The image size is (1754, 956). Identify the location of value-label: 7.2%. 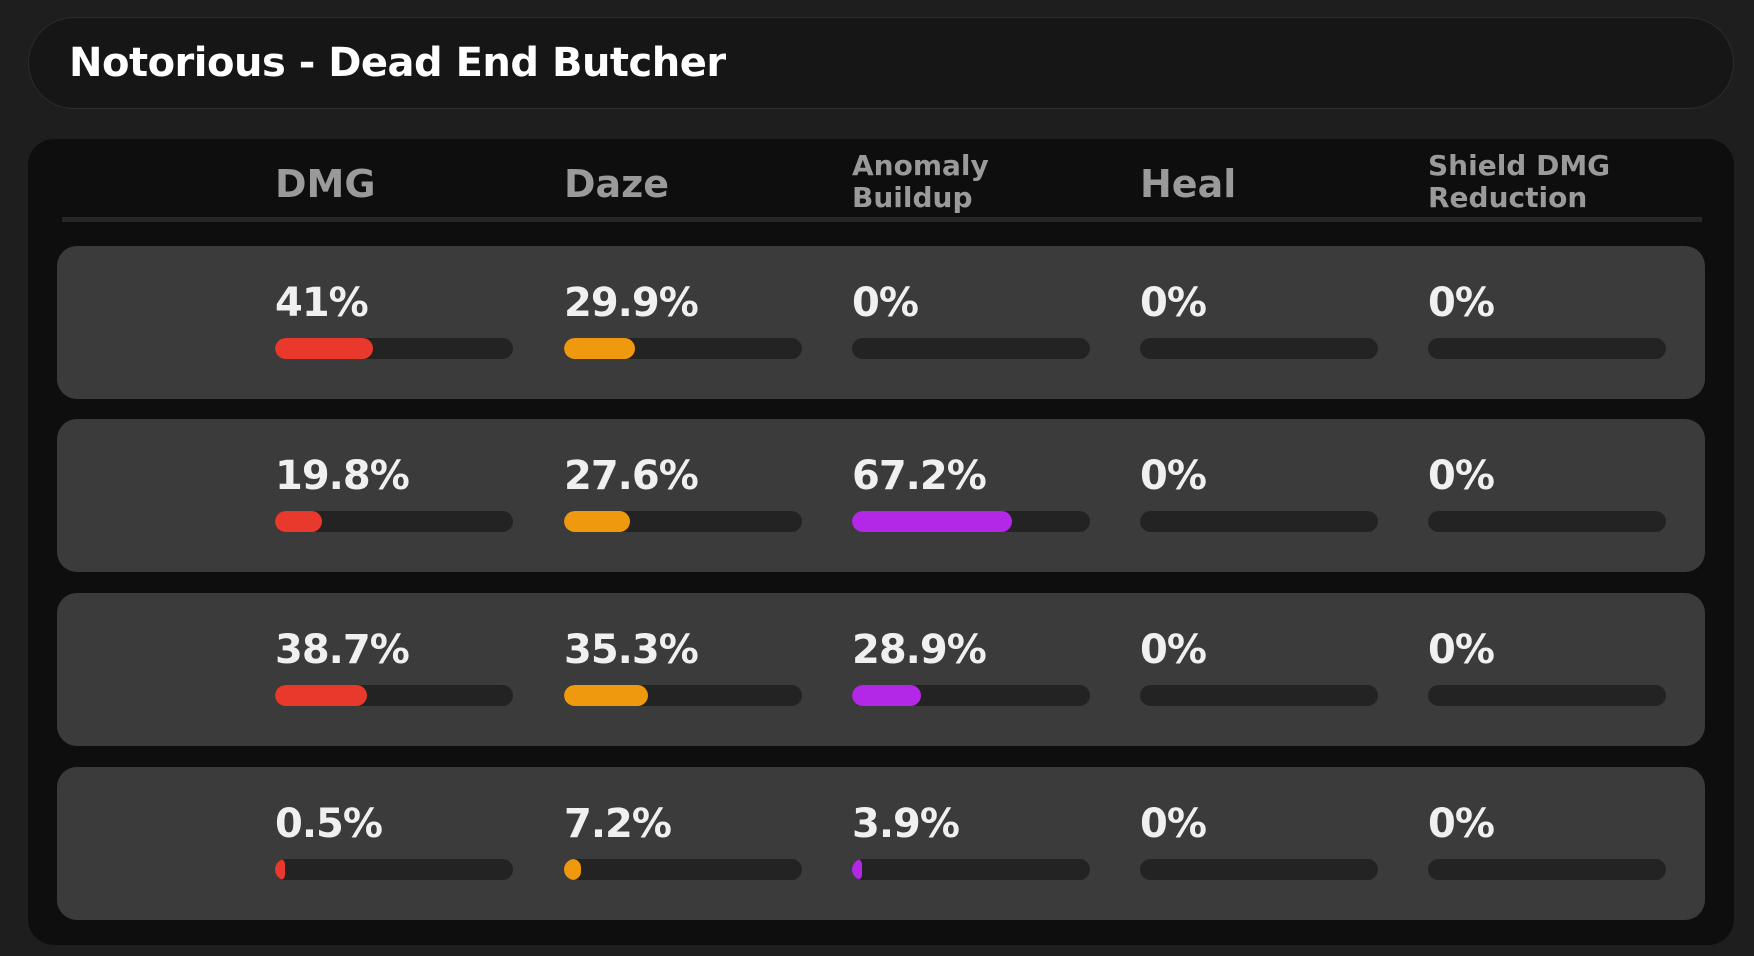
(618, 824).